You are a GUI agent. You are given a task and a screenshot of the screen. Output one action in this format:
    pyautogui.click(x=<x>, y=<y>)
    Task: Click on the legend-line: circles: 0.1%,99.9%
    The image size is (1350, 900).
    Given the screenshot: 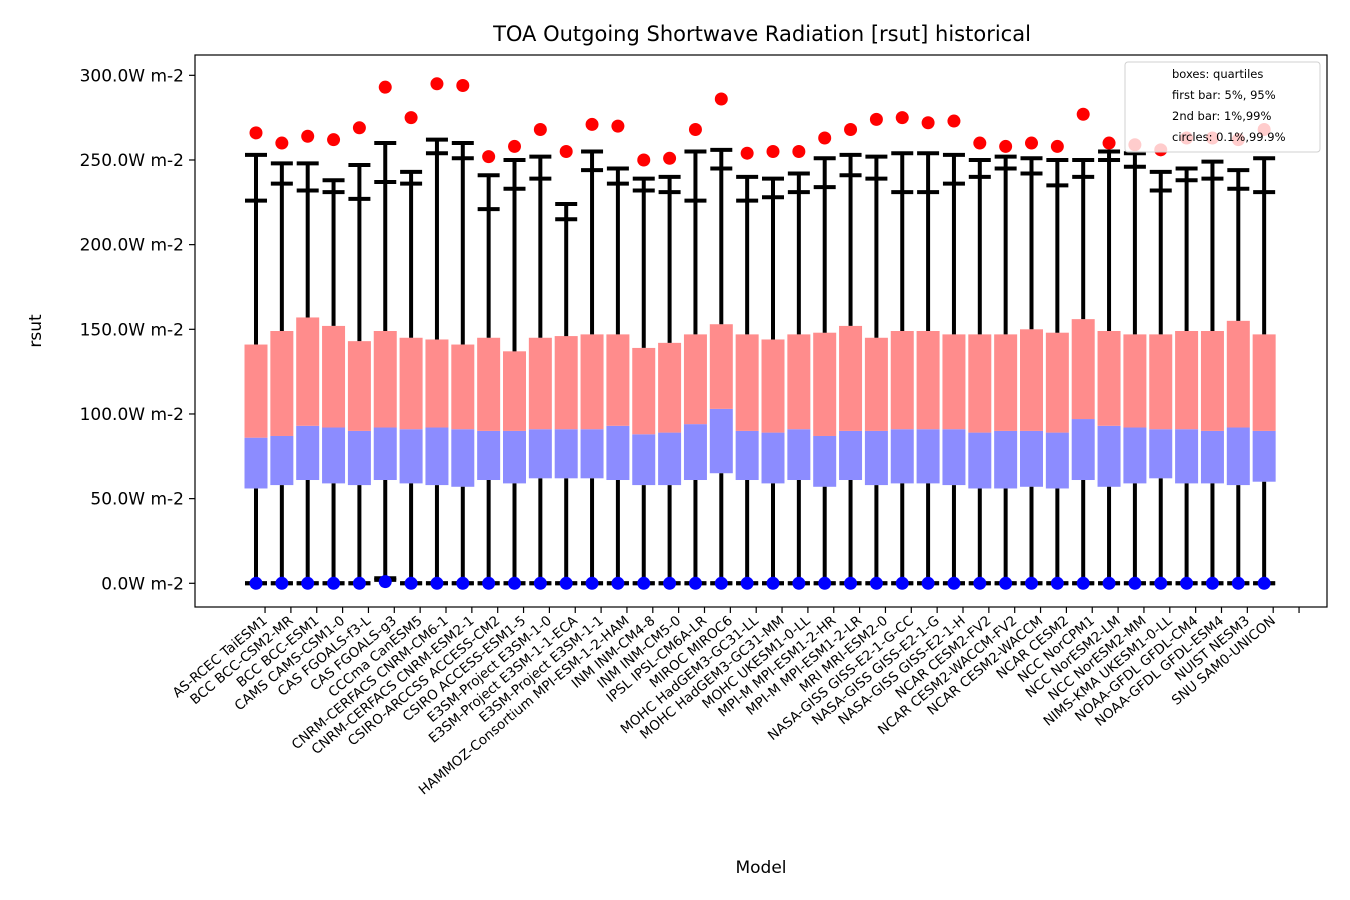 What is the action you would take?
    pyautogui.click(x=1229, y=137)
    